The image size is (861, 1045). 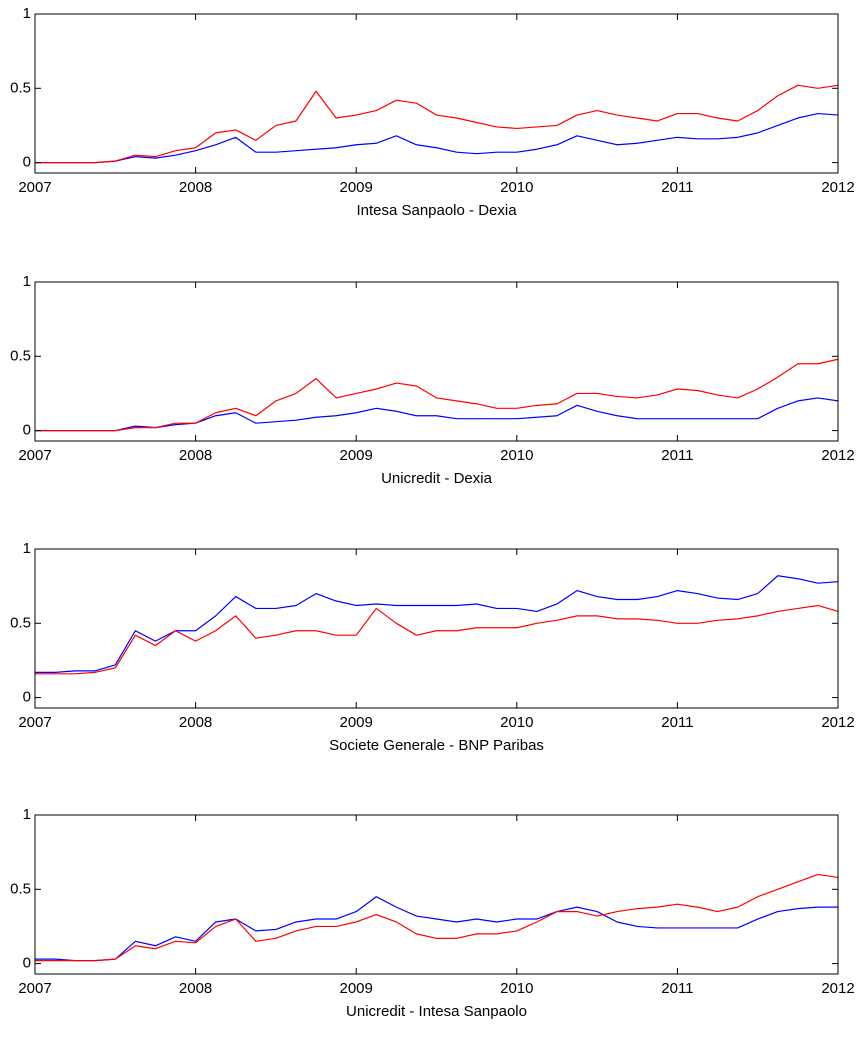 I want to click on x-axis-label: Intesa Sanpaolo - Dexia, so click(x=436, y=210).